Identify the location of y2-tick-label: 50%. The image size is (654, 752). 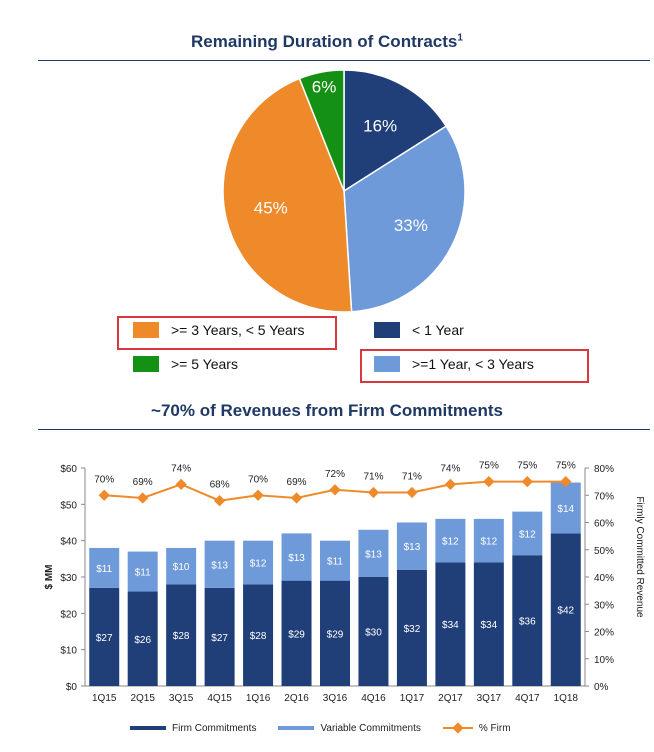
(604, 551).